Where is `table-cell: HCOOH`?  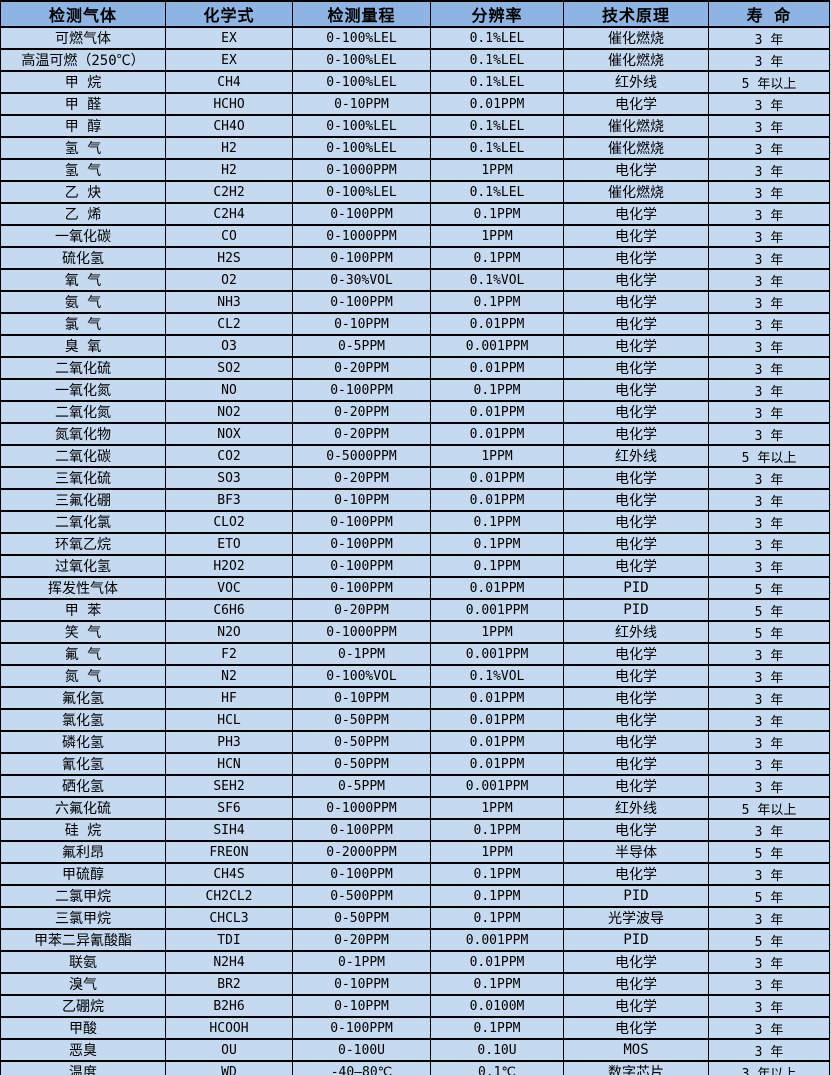 table-cell: HCOOH is located at coordinates (229, 1028).